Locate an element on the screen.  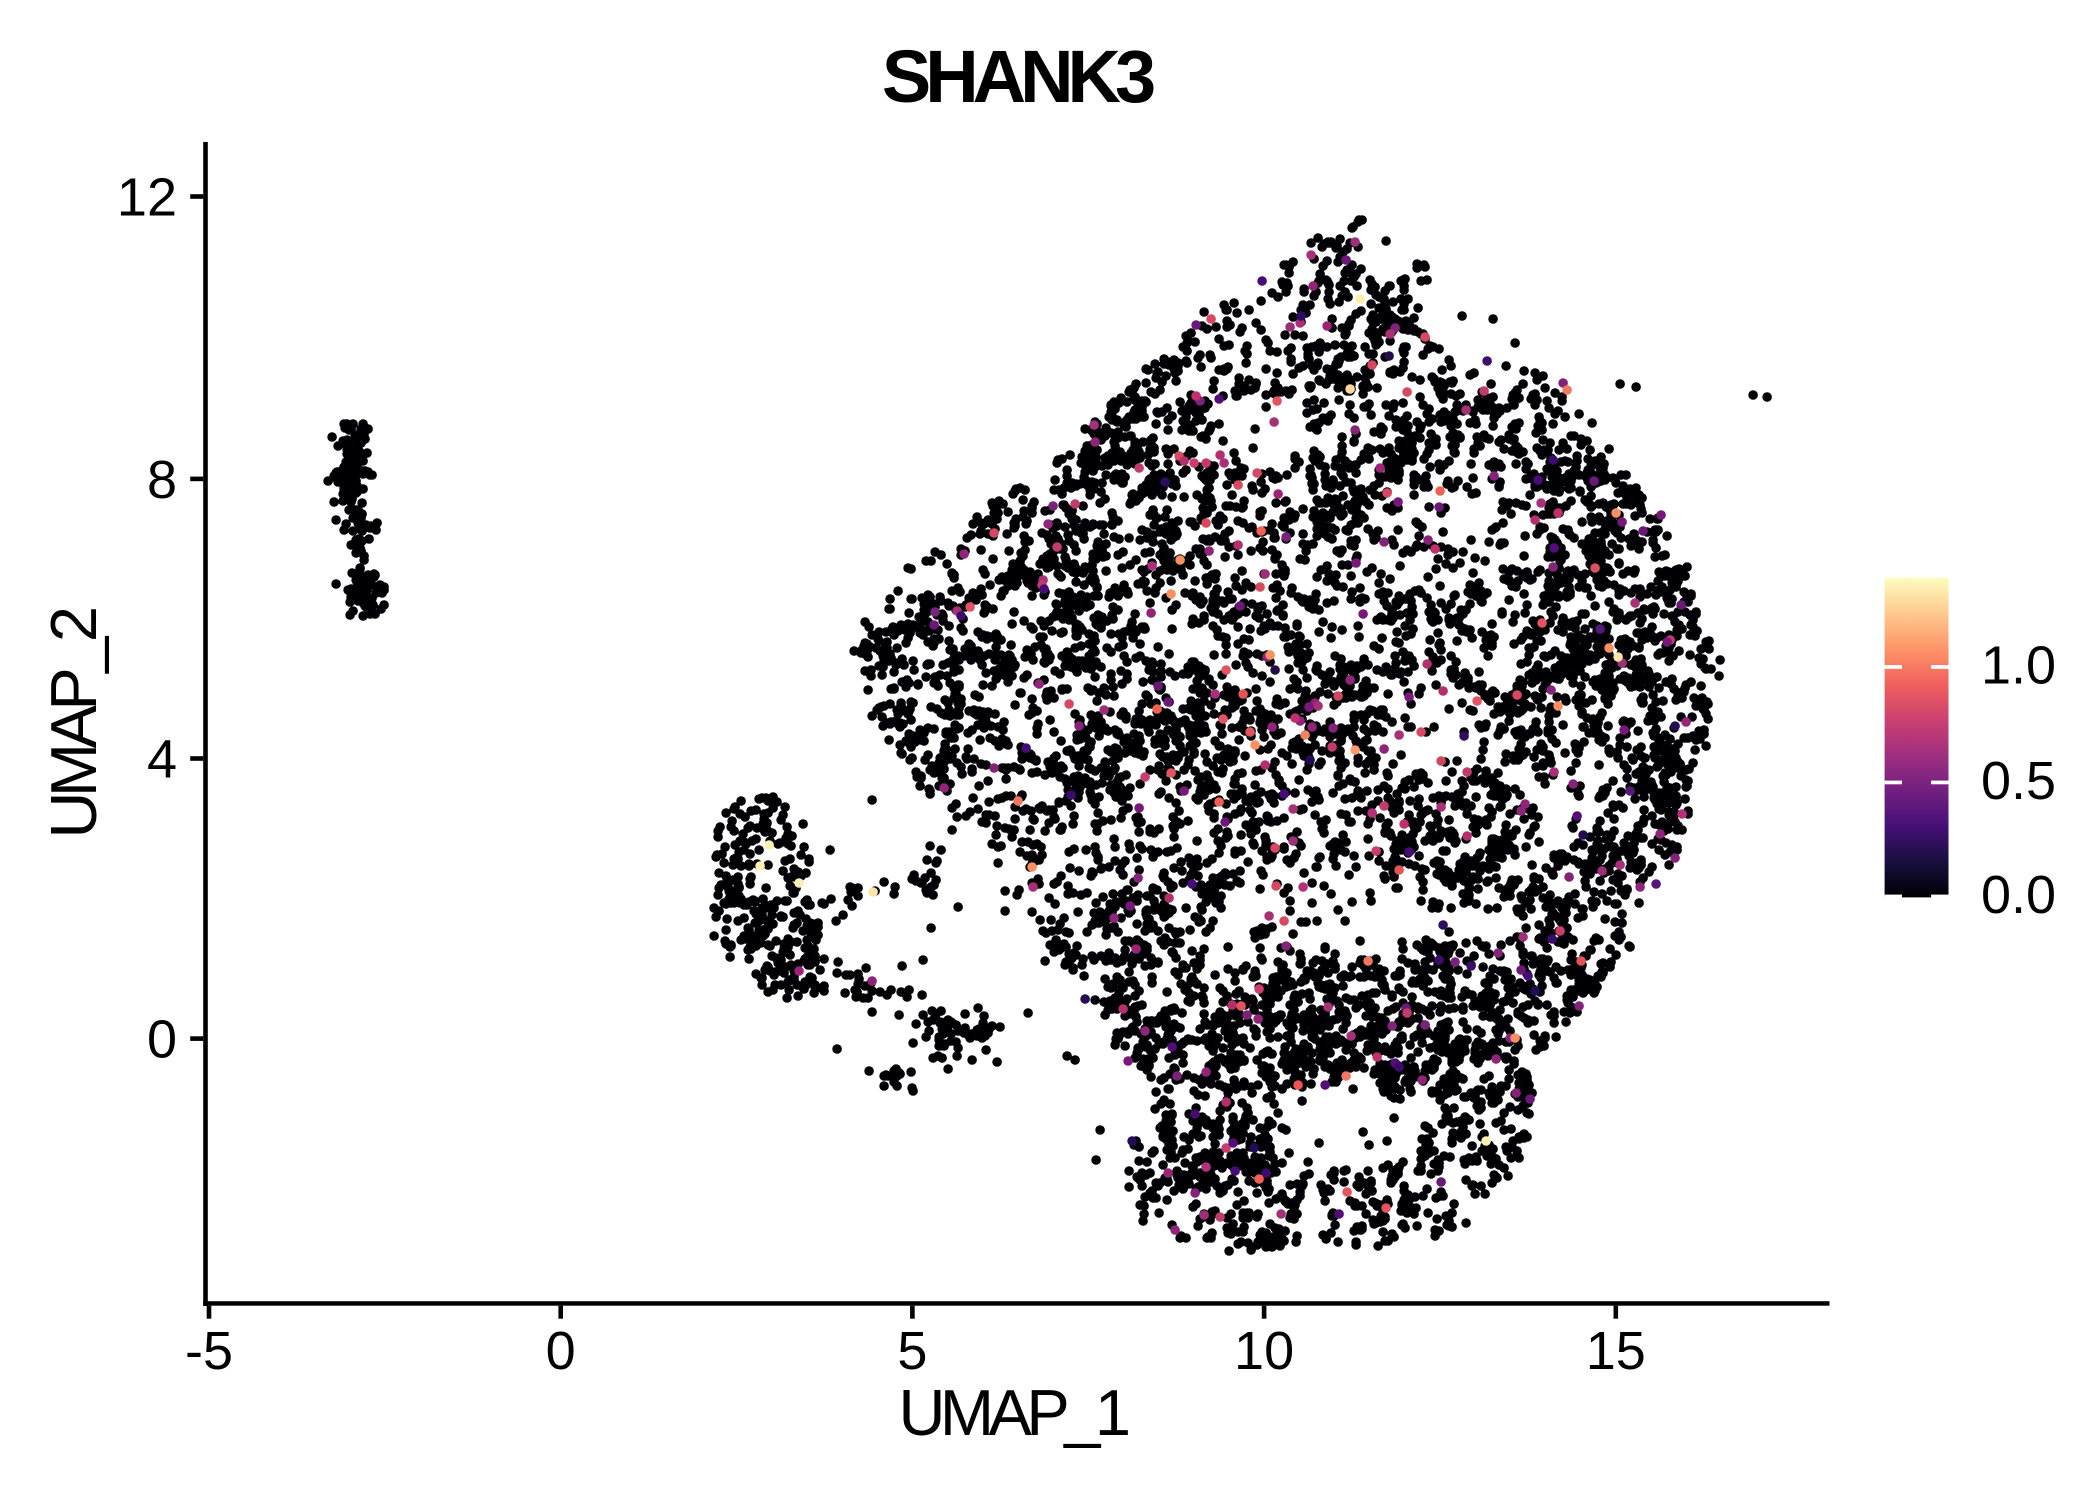
svg-text: SHANK3 is located at coordinates (1018, 76).